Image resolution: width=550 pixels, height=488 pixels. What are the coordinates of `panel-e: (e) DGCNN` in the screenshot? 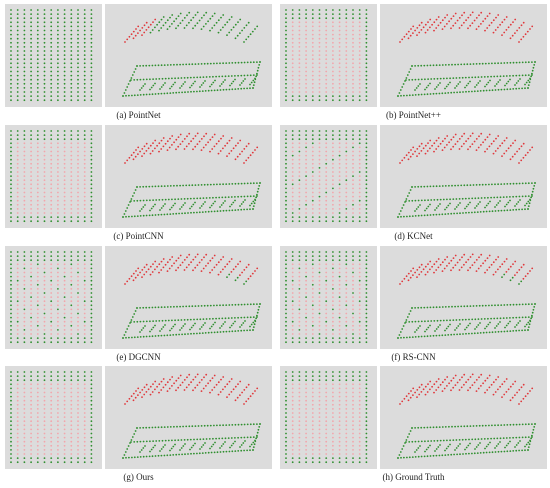 It's located at (138, 304).